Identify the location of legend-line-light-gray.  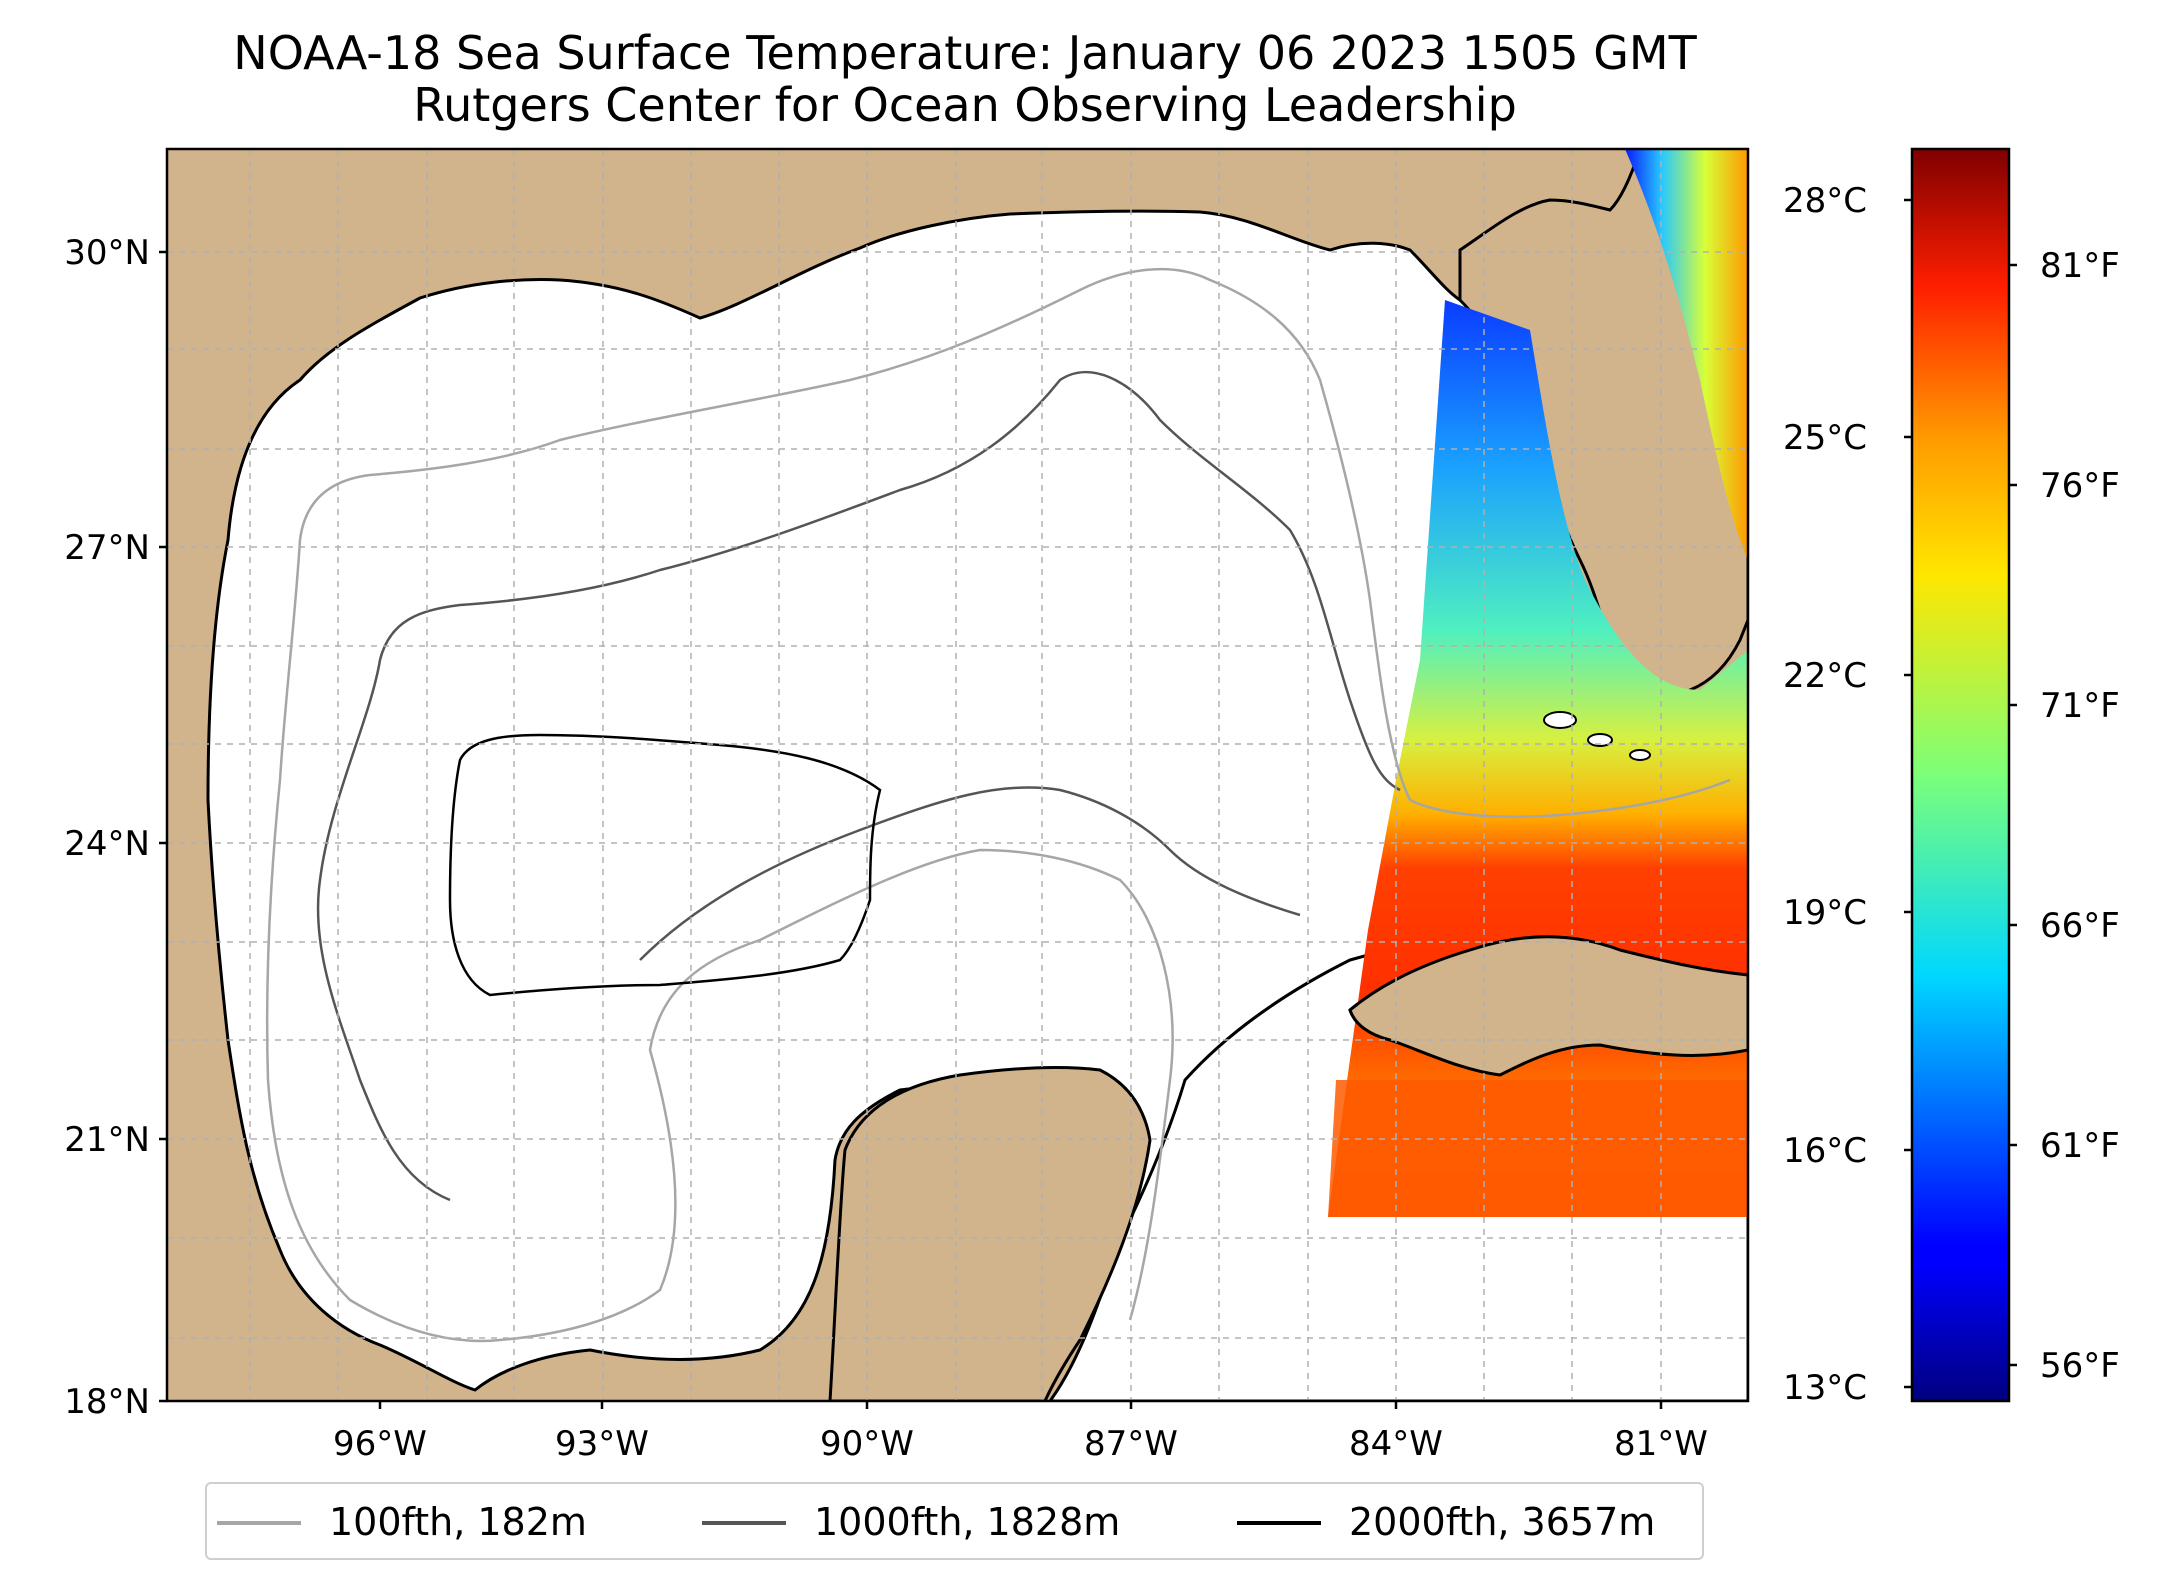
(259, 1523).